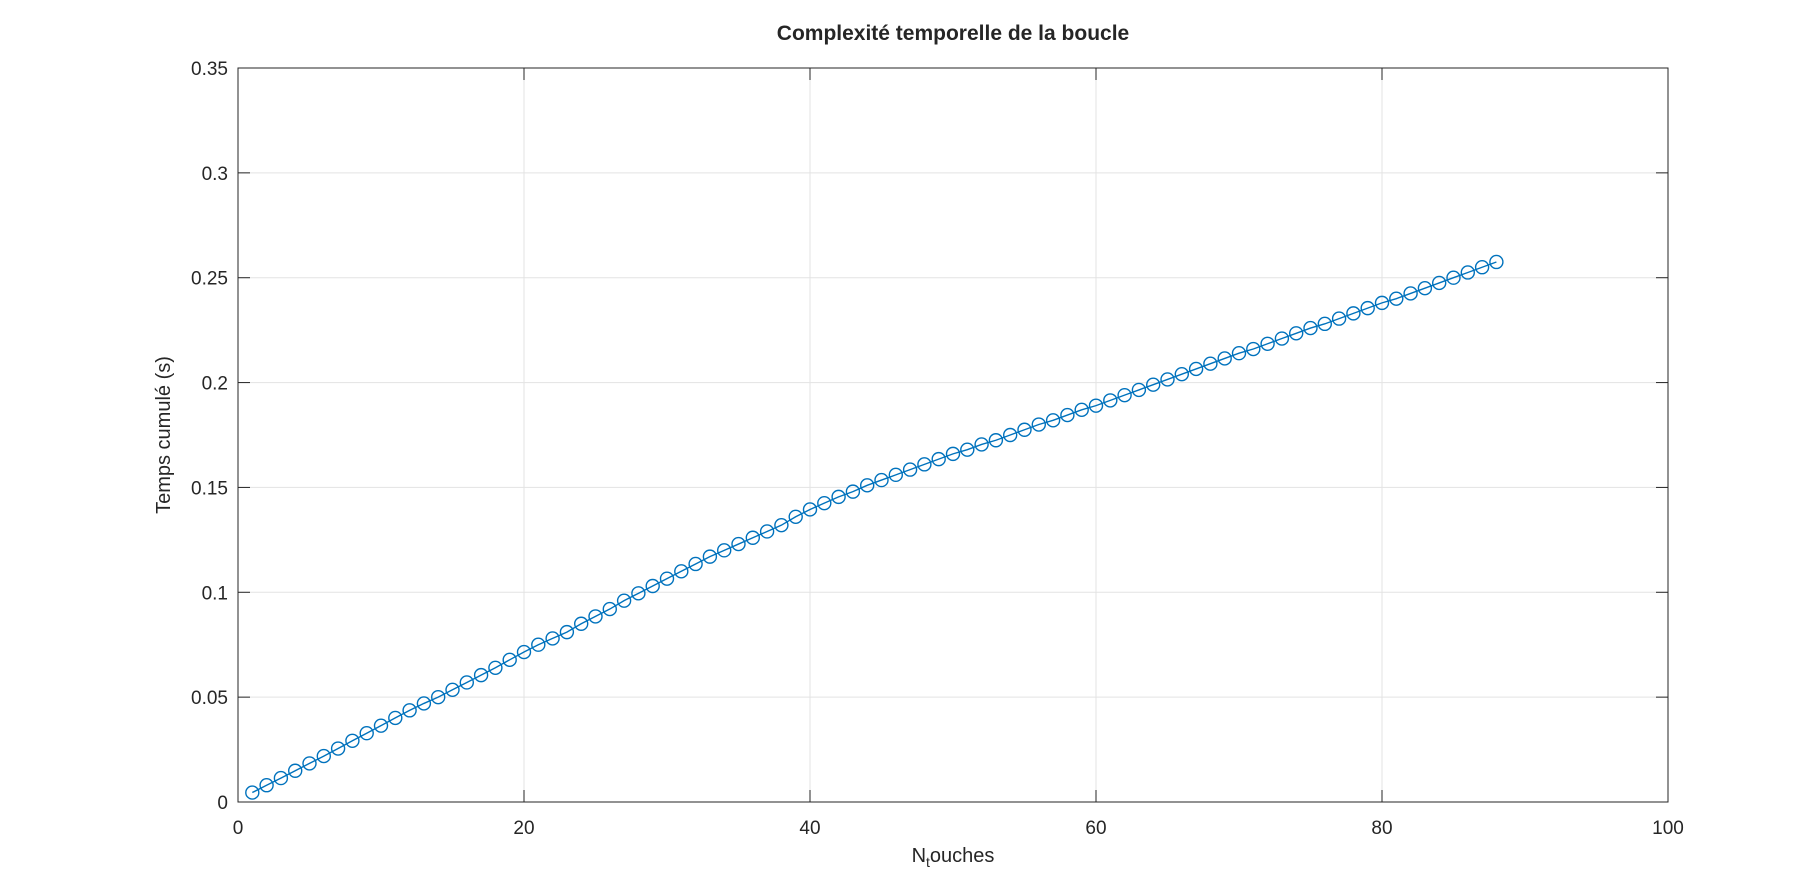  Describe the element at coordinates (222, 803) in the screenshot. I see `y-tick-label: 0` at that location.